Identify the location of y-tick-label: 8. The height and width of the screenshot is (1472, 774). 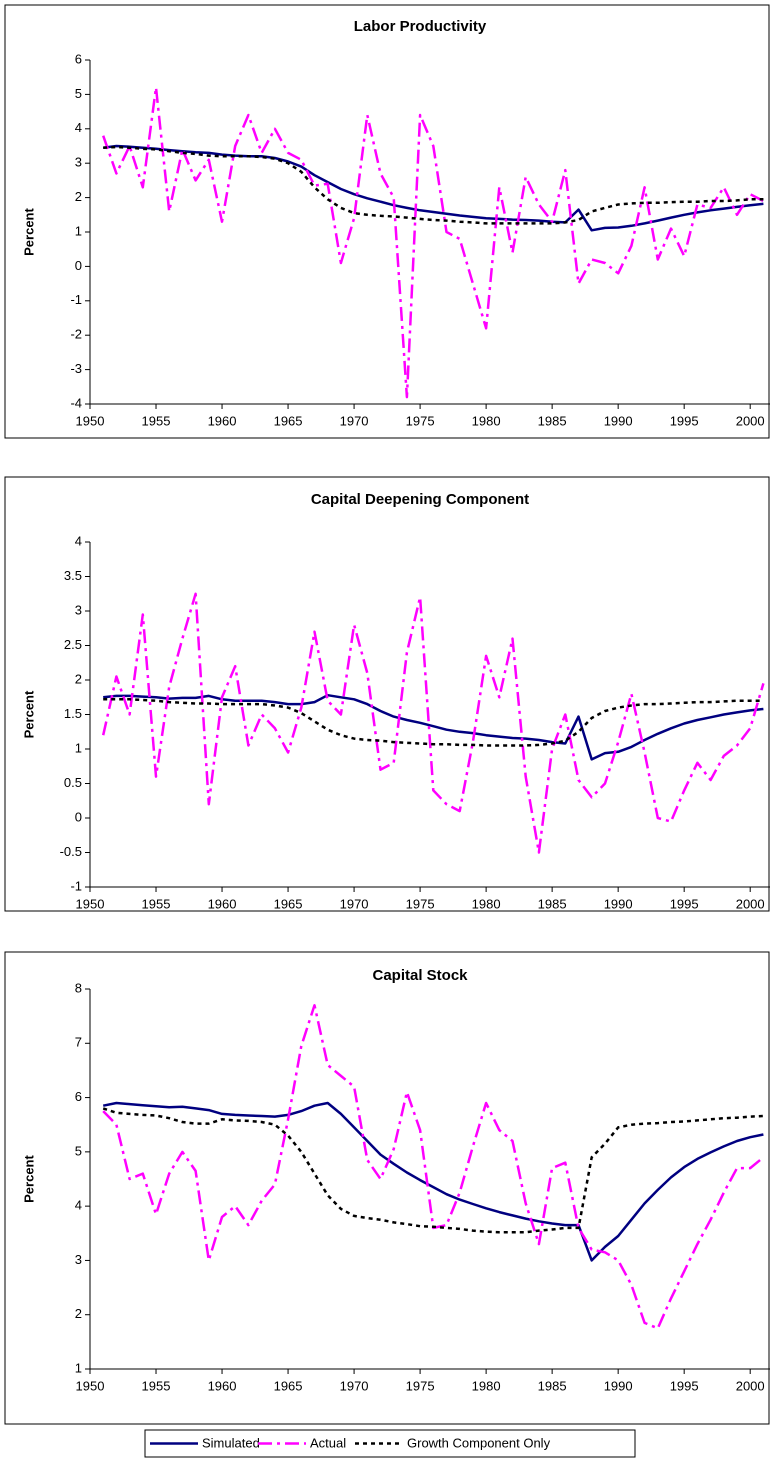
(78, 987).